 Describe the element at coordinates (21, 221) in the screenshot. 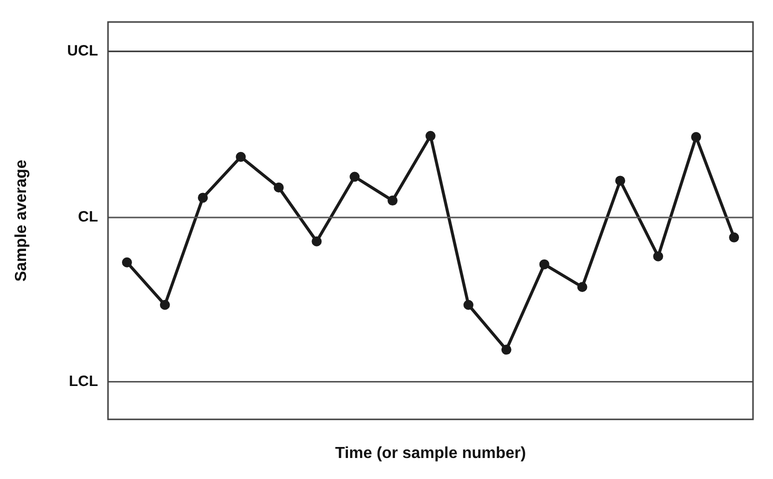

I see `y-axis-title: Sample average` at that location.